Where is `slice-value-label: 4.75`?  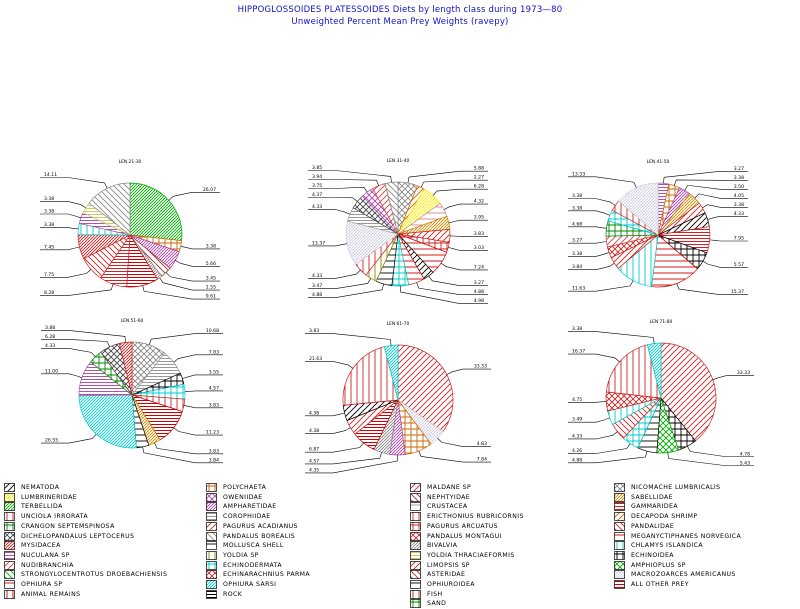 slice-value-label: 4.75 is located at coordinates (577, 400).